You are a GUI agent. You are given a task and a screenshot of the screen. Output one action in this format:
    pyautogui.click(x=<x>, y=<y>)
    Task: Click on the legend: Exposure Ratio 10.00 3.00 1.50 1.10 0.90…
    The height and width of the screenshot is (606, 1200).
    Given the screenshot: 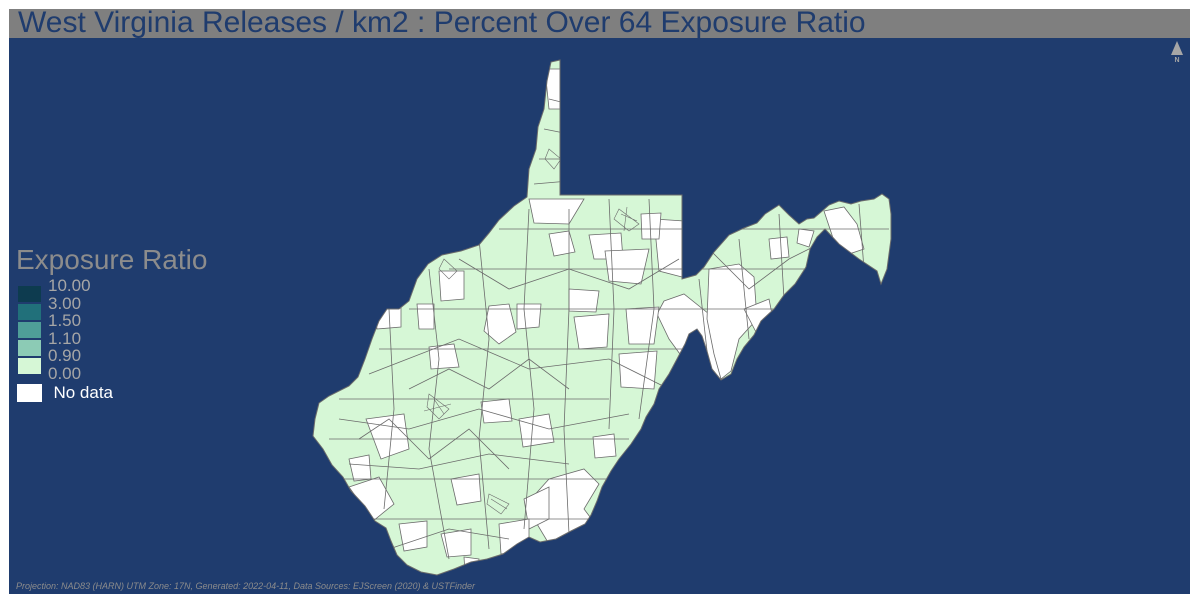 What is the action you would take?
    pyautogui.click(x=112, y=322)
    